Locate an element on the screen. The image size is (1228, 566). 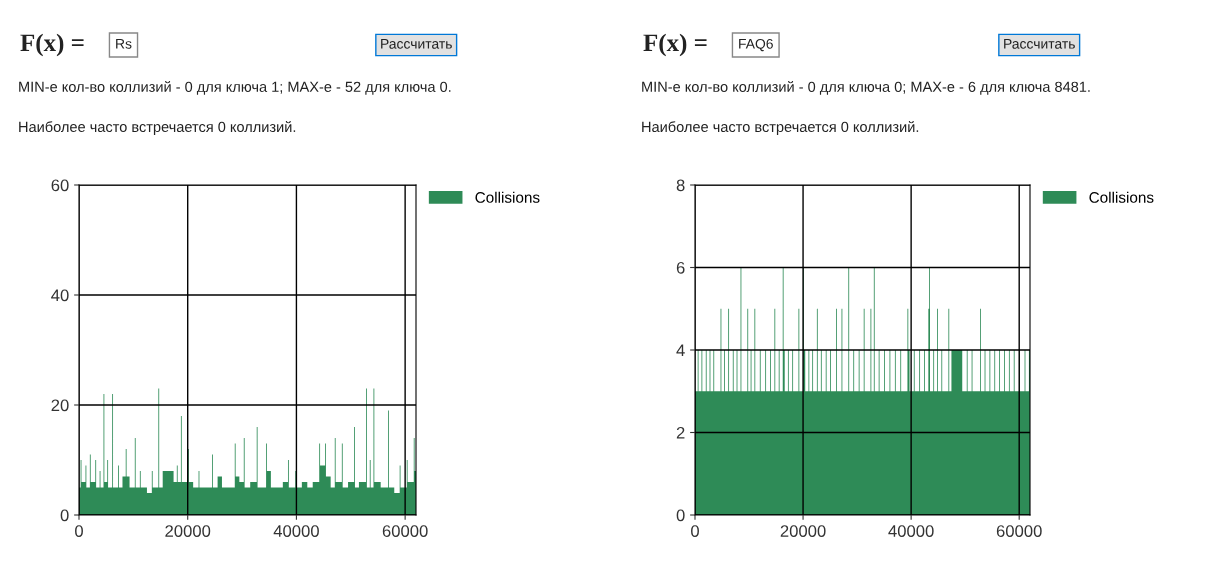
y-tick-label: 2 is located at coordinates (680, 432).